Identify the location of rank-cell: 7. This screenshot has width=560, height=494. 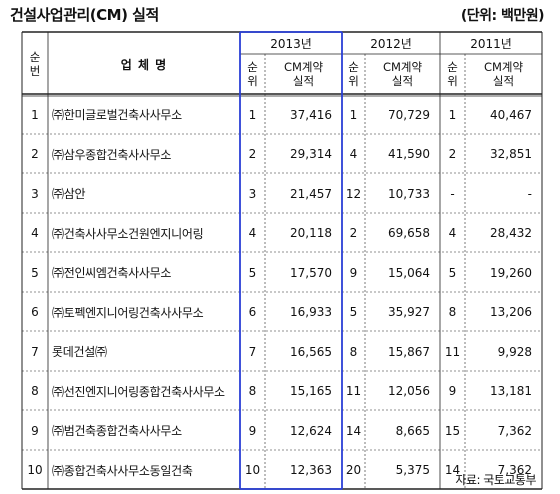
(252, 351).